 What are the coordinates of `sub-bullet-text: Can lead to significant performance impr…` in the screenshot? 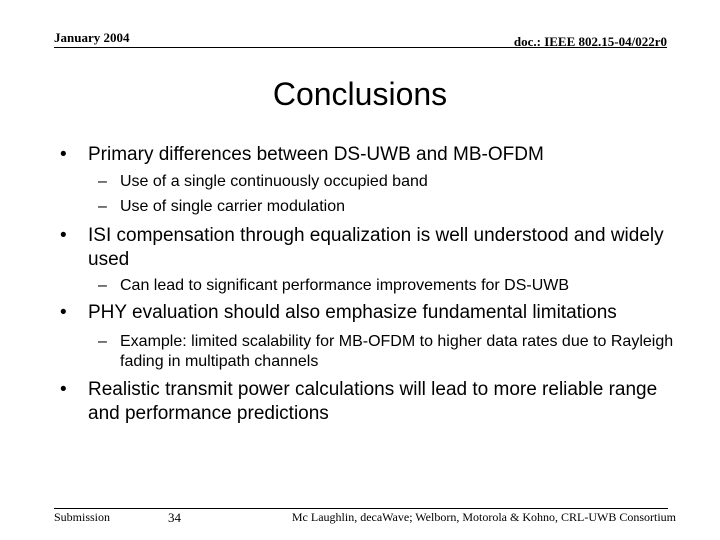 It's located at (345, 285).